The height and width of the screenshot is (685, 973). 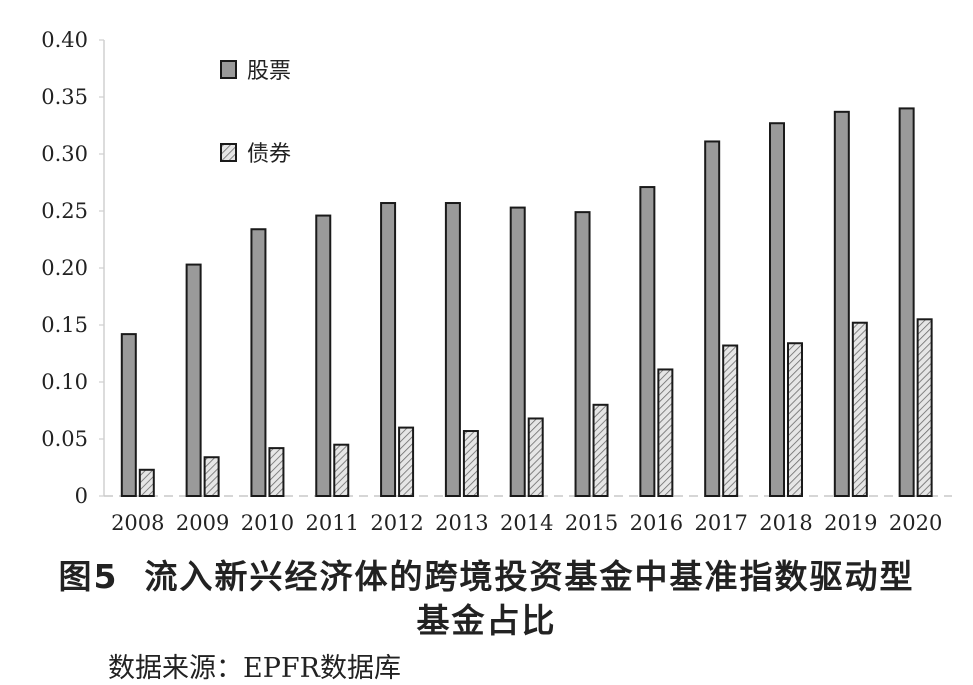 I want to click on figure-caption-line-1: 图5 流入新兴经济体的跨境投资基金中基准指数驱动型, so click(x=486, y=577).